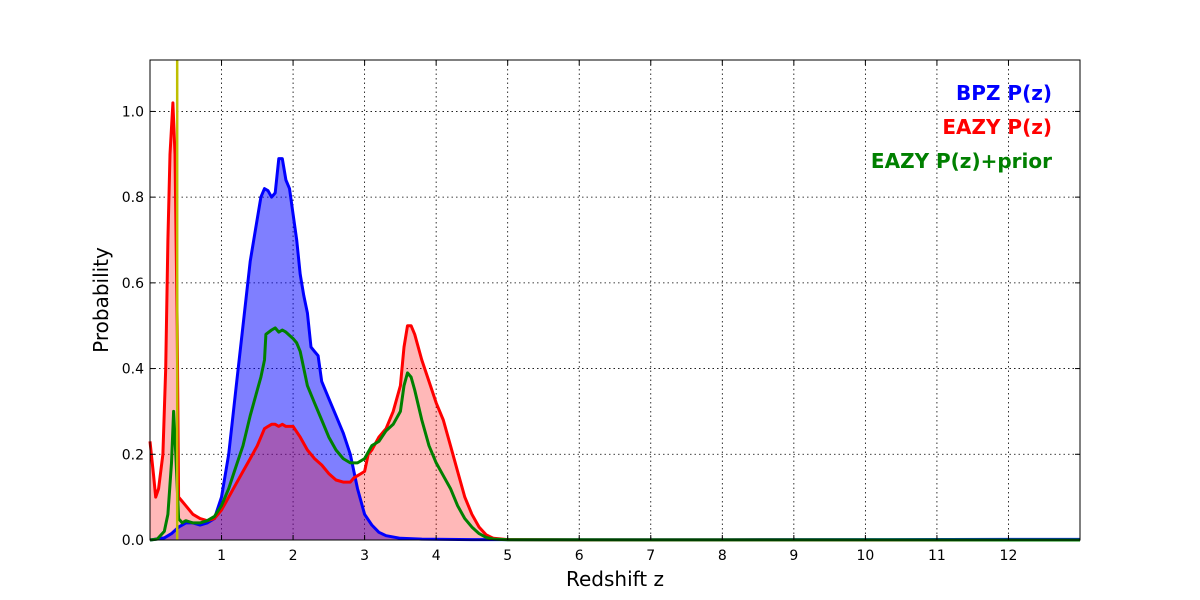 Image resolution: width=1200 pixels, height=600 pixels. I want to click on y-tick-label: 1.0, so click(133, 112).